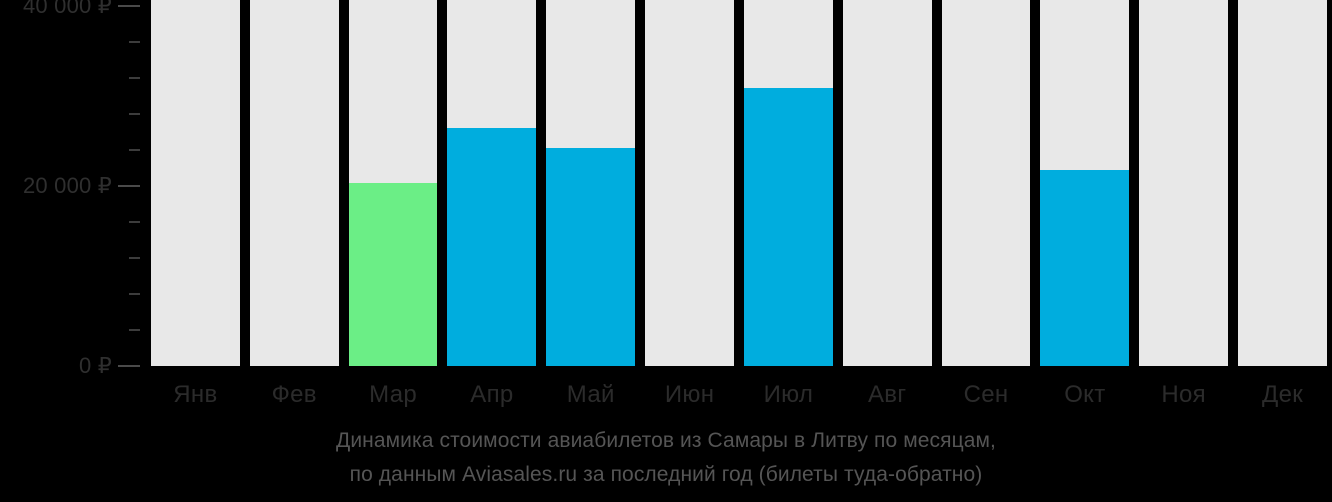  What do you see at coordinates (887, 394) in the screenshot?
I see `x-axis-label-авг: Авг` at bounding box center [887, 394].